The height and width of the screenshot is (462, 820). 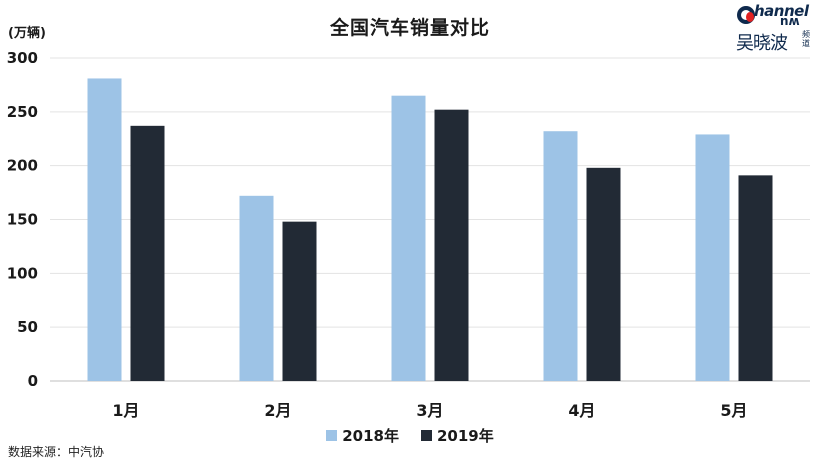 What do you see at coordinates (762, 43) in the screenshot?
I see `logo-name-cn: 吴晓波` at bounding box center [762, 43].